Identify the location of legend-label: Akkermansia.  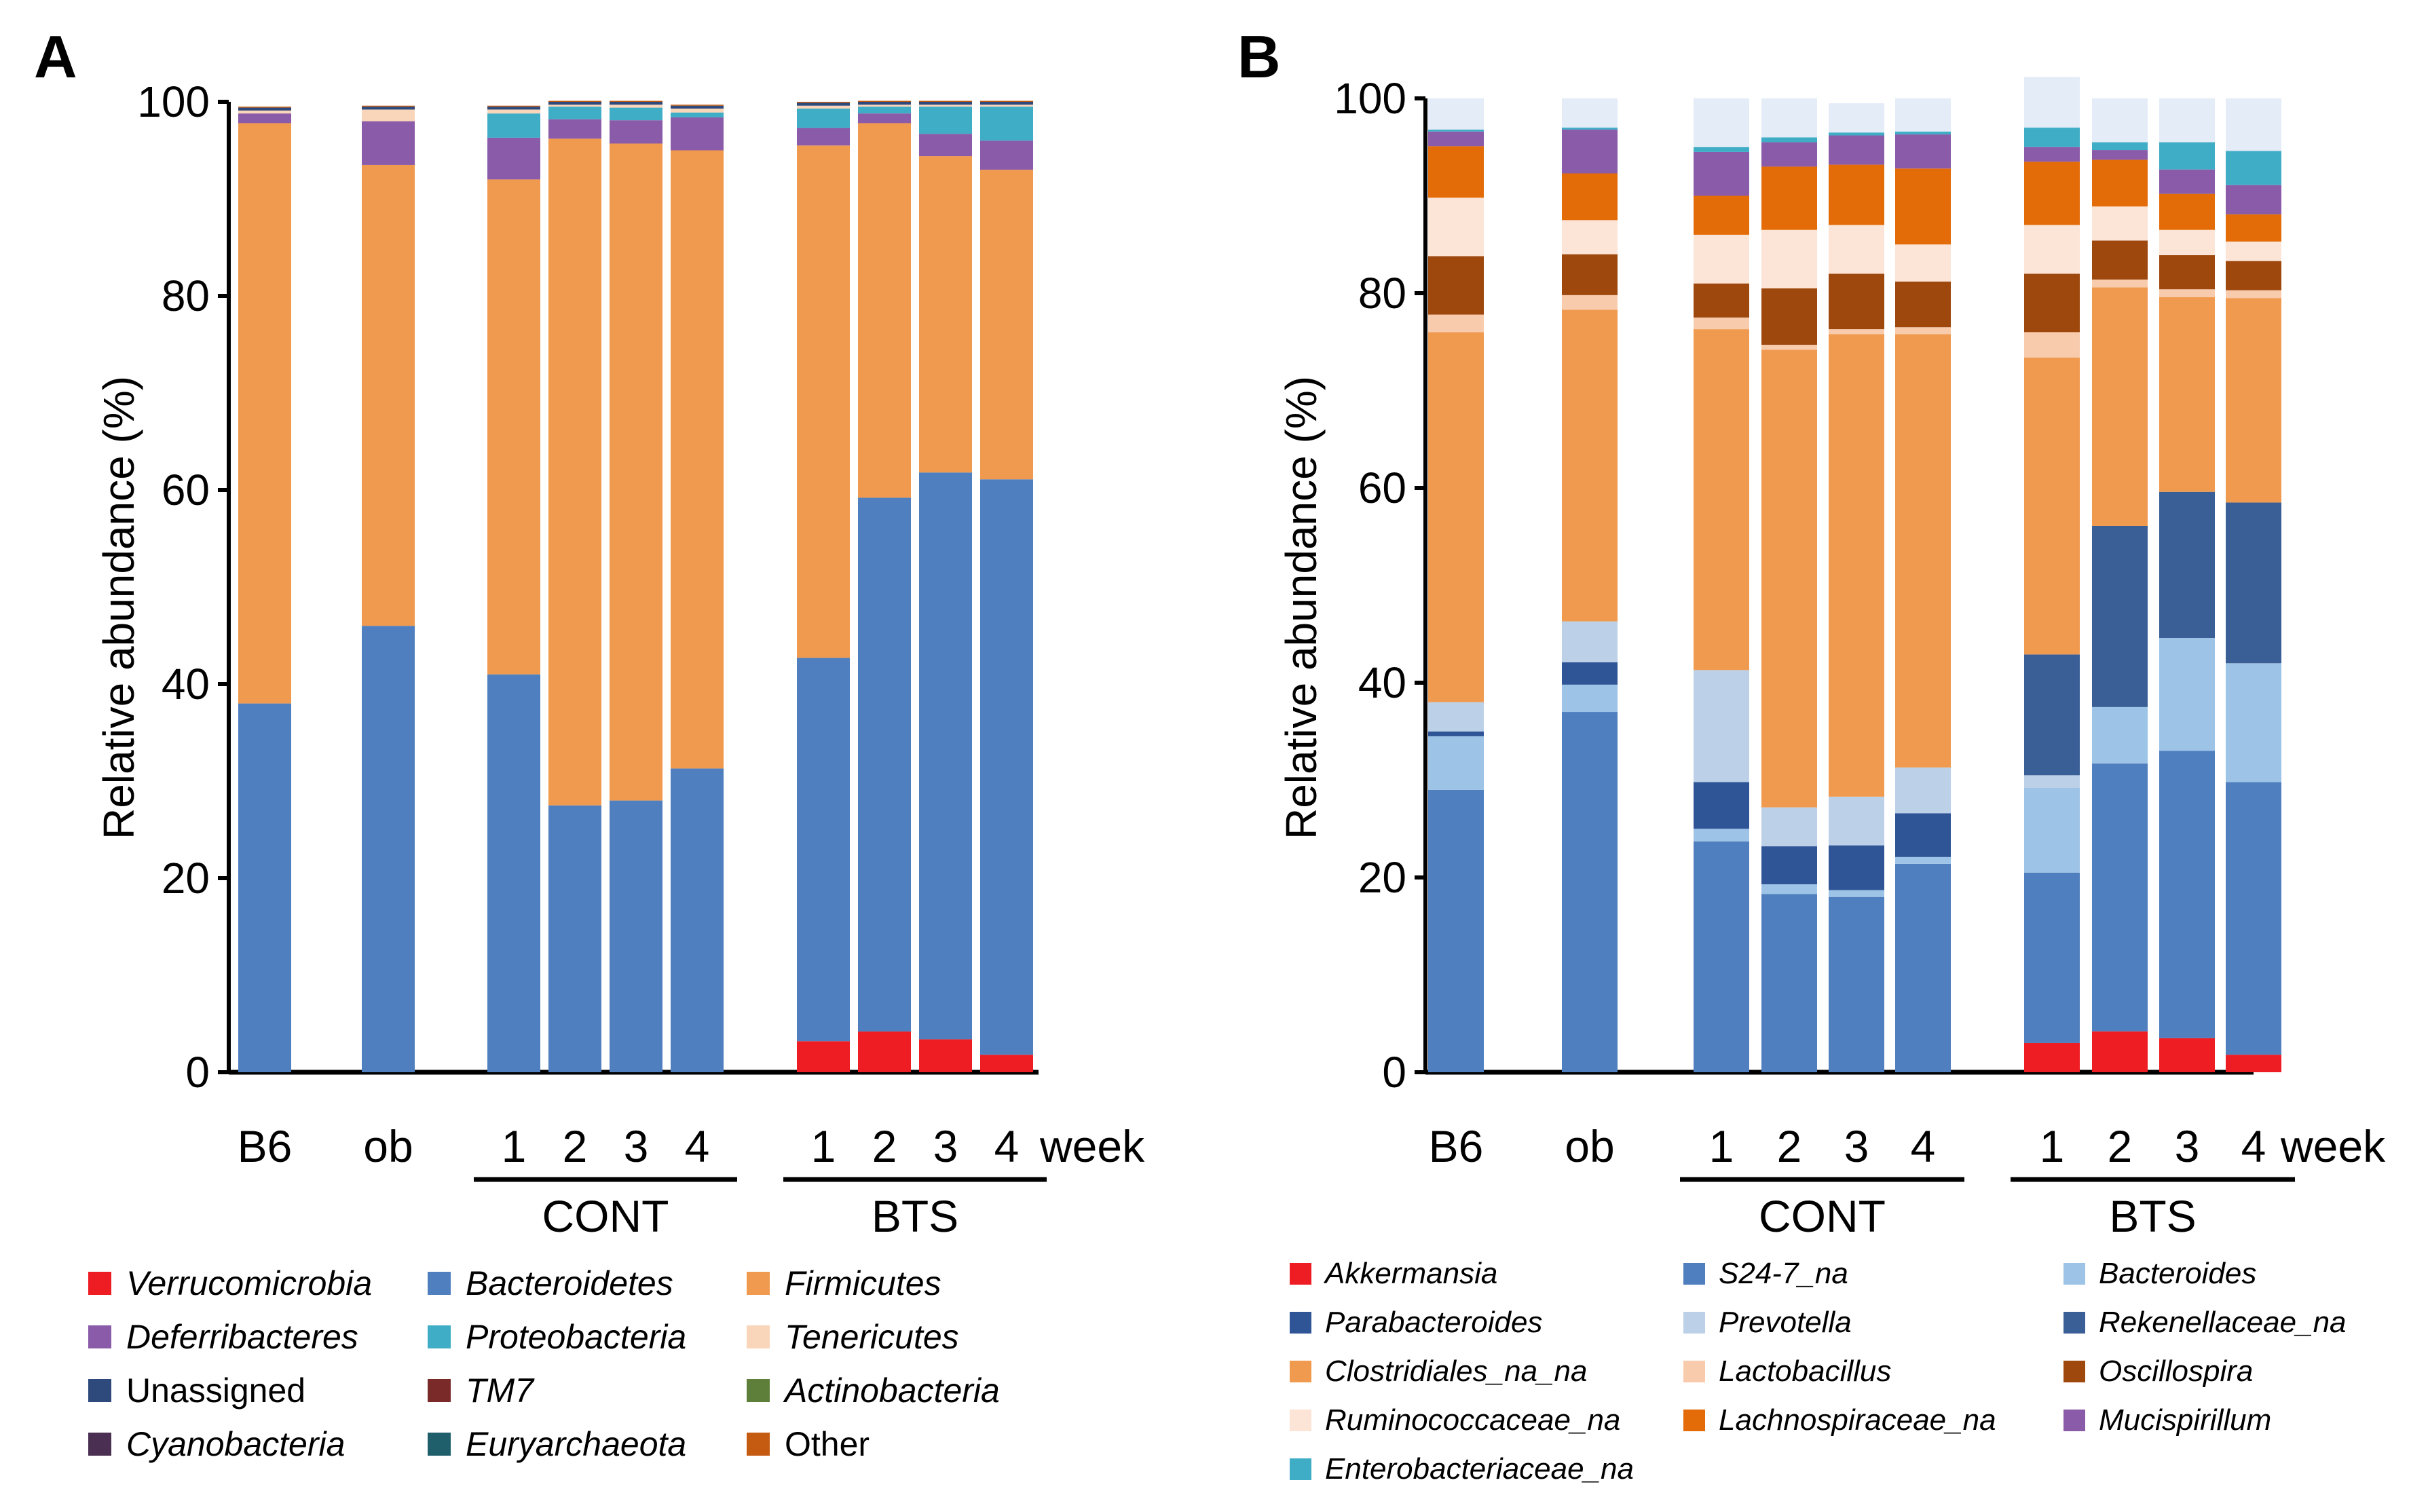
(1412, 1273).